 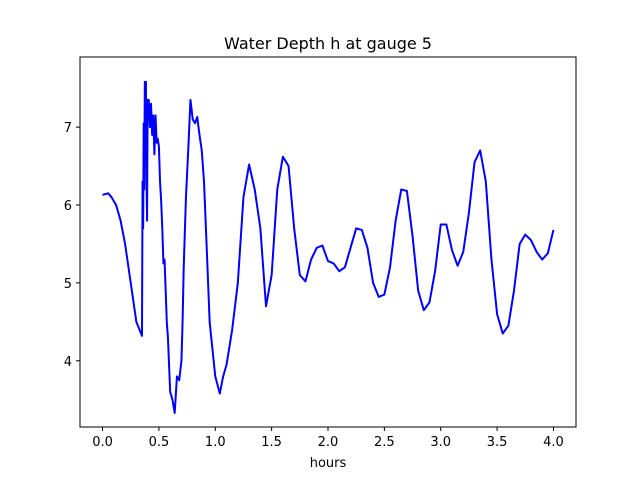 What do you see at coordinates (215, 442) in the screenshot?
I see `x-tick-label: 1.0` at bounding box center [215, 442].